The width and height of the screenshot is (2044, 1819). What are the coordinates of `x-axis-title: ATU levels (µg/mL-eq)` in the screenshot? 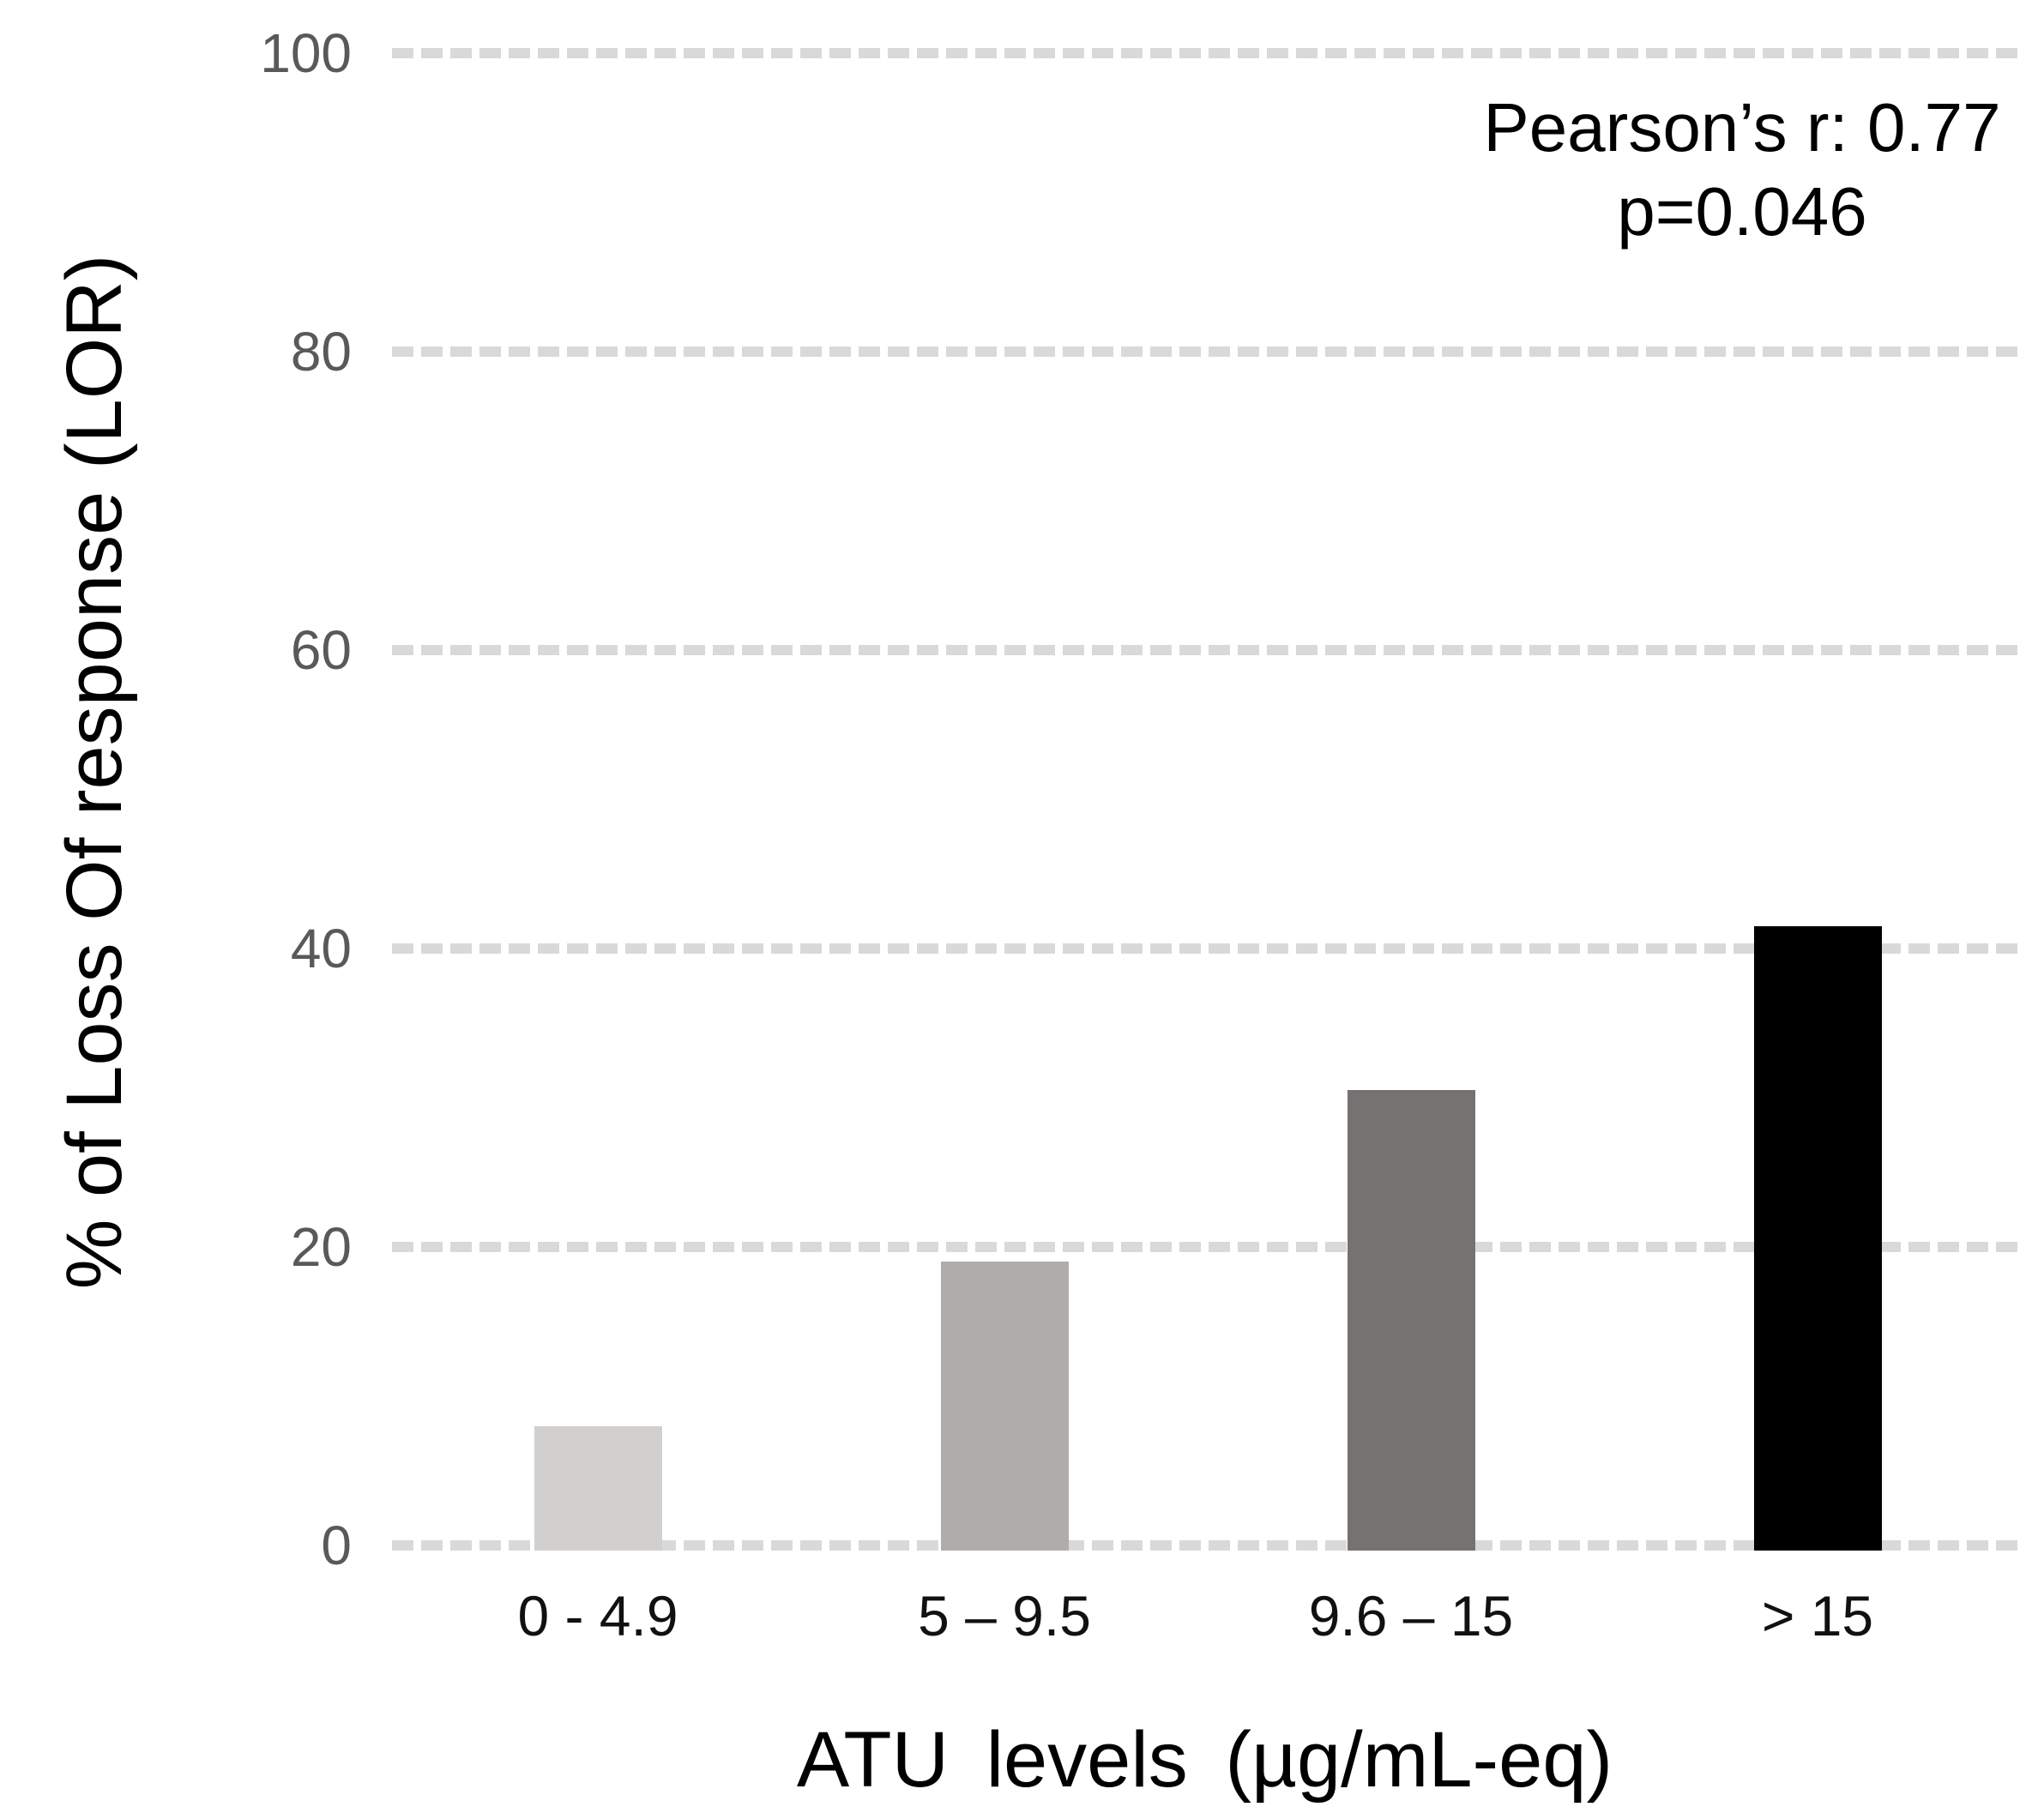 It's located at (1204, 1760).